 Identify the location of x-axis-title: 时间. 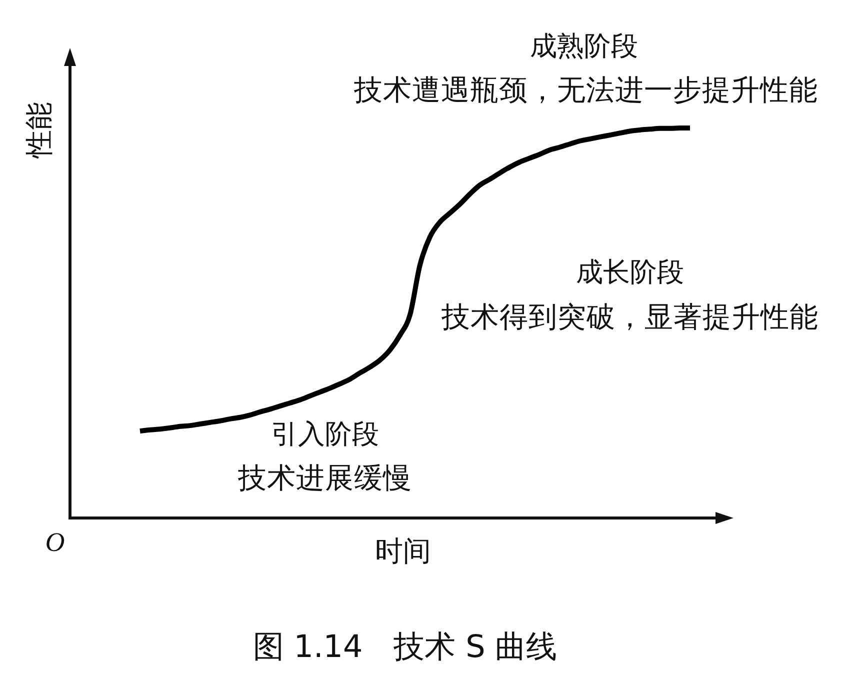
(403, 551).